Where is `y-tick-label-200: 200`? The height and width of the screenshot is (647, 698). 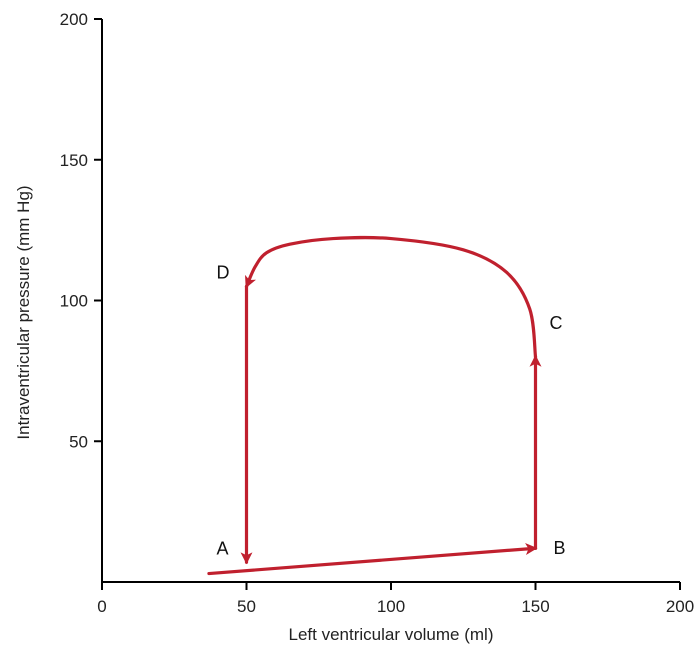
y-tick-label-200: 200 is located at coordinates (74, 19).